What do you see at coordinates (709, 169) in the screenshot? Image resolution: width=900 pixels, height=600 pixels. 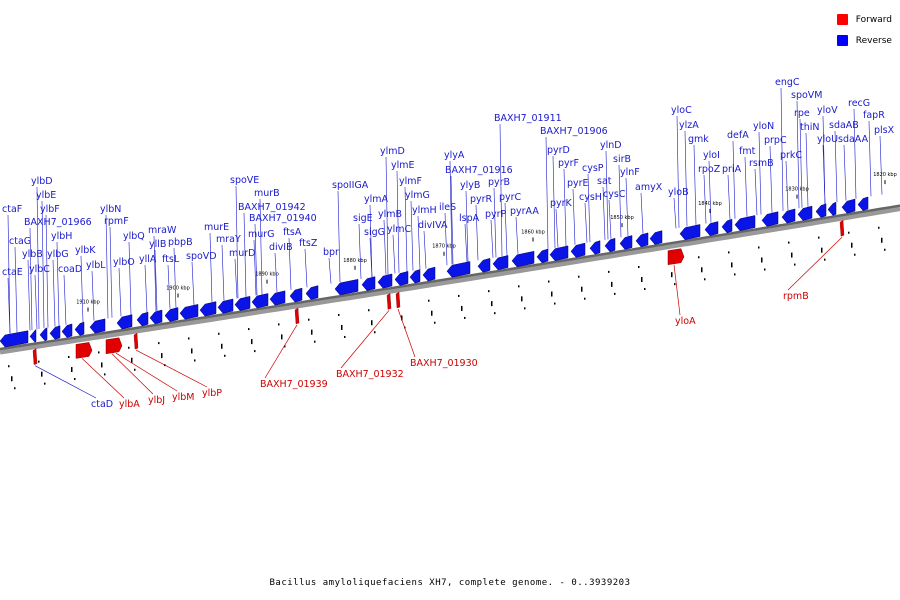 I see `gene-label-rpoz: rpoZ` at bounding box center [709, 169].